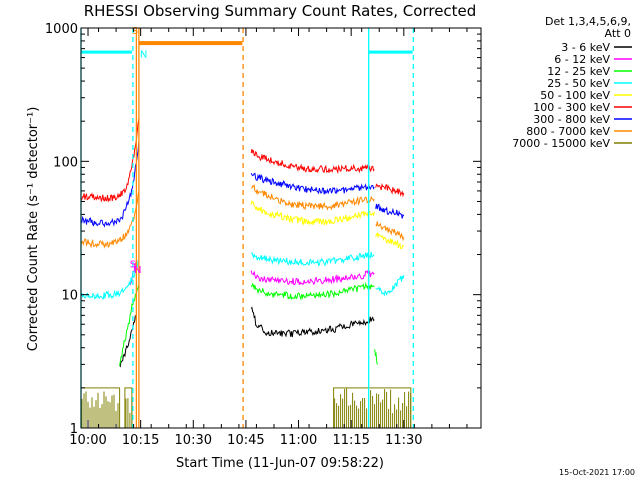 The image size is (640, 485). Describe the element at coordinates (246, 408) in the screenshot. I see `series-olive-blocks` at that location.